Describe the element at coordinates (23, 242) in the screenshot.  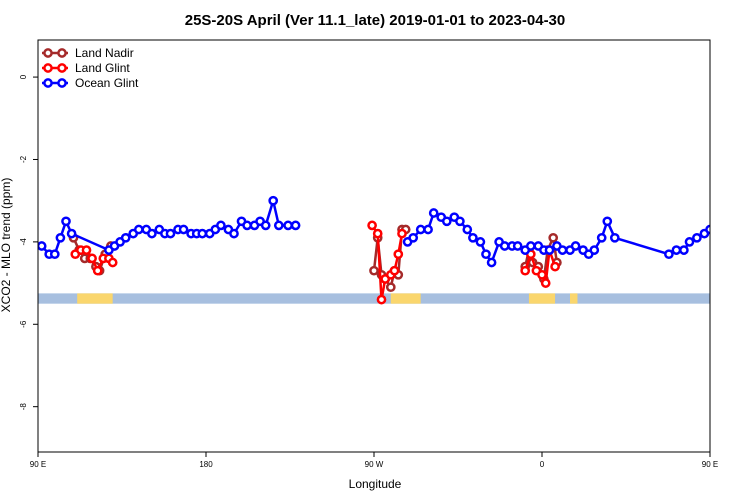
I see `y-tick-label: -4` at that location.